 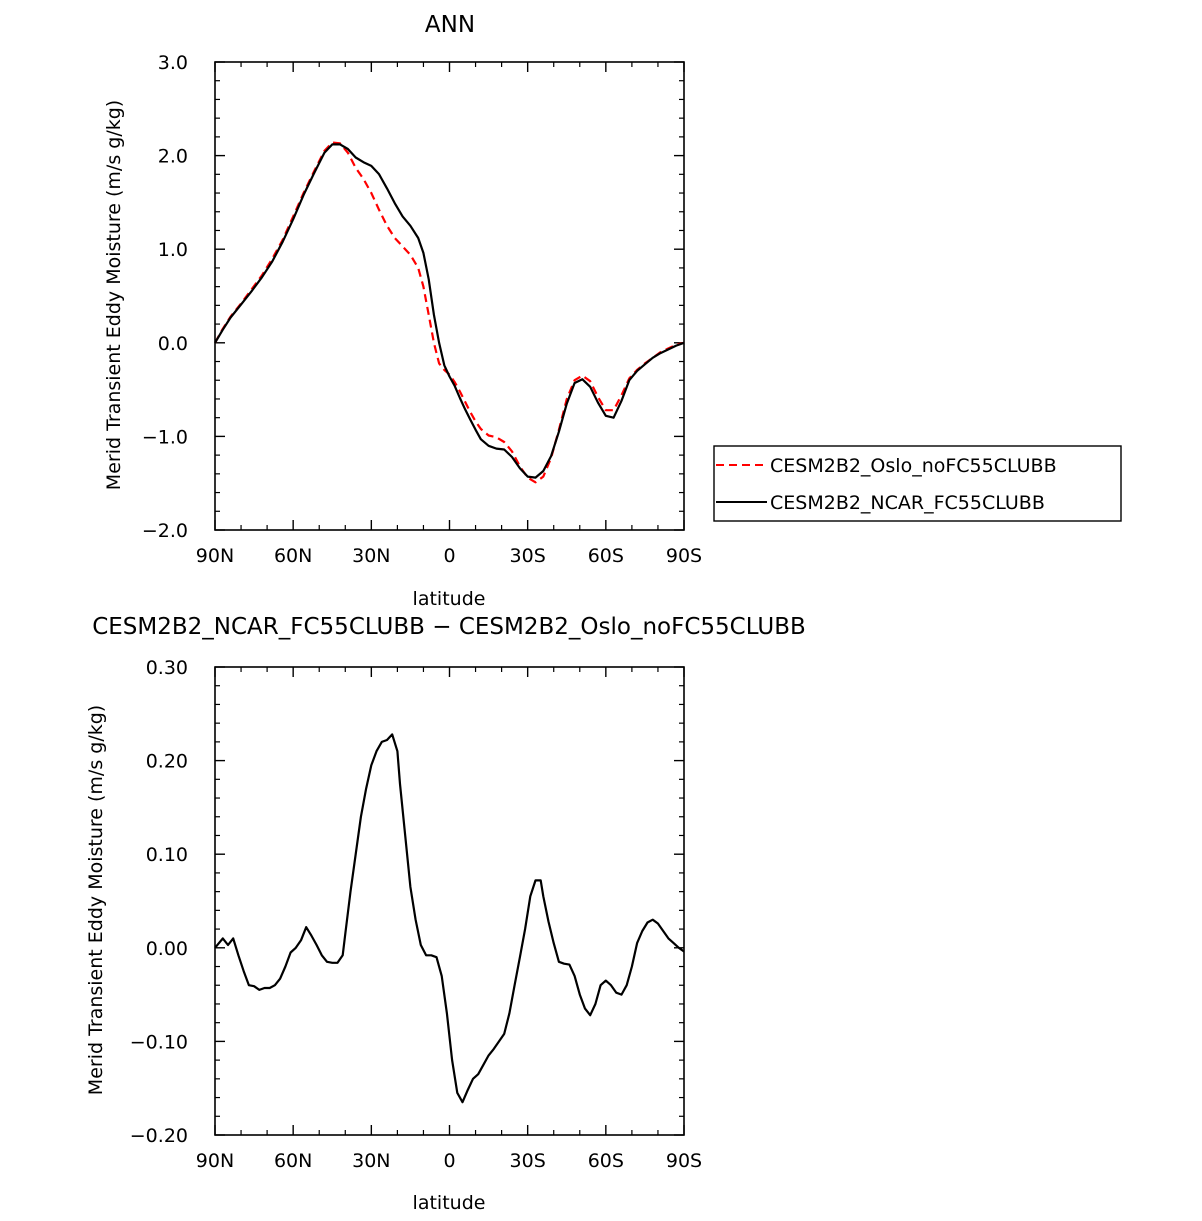 I want to click on top-x-tick-label: 30N, so click(x=371, y=556).